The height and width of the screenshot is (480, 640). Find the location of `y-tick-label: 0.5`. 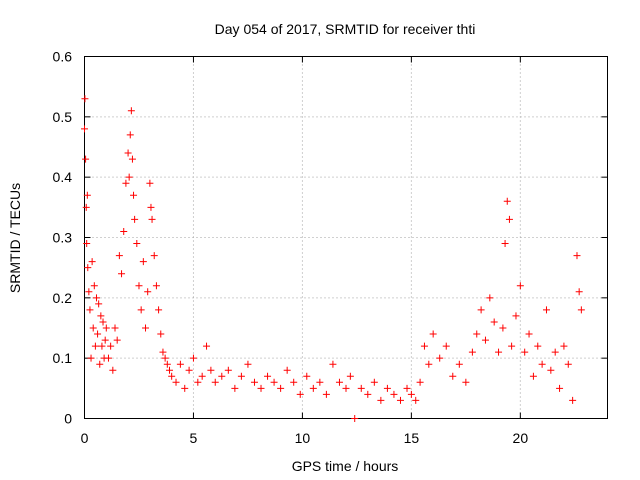

y-tick-label: 0.5 is located at coordinates (63, 117).